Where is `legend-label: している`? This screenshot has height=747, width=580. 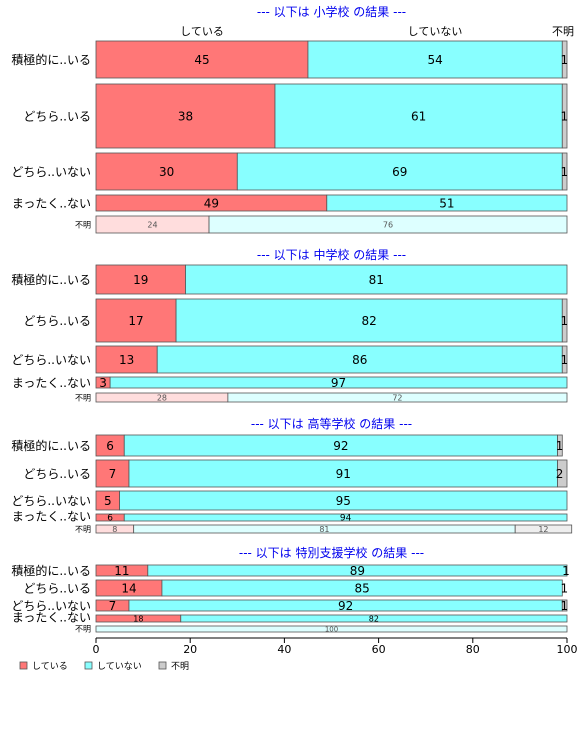
legend-label: している is located at coordinates (50, 666).